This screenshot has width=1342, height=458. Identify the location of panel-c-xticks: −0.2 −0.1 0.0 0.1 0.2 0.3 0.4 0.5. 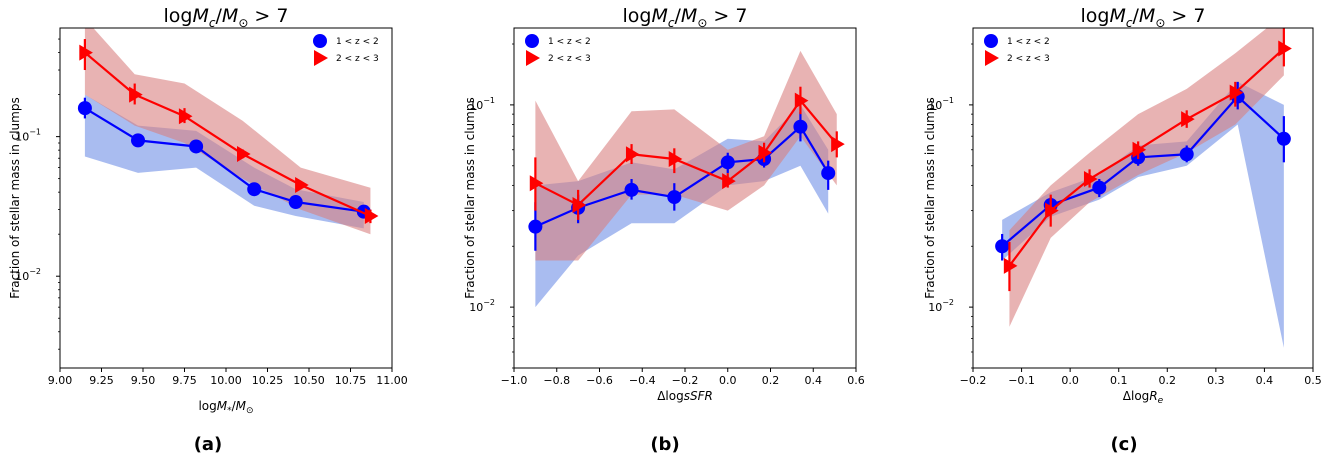
(1141, 377).